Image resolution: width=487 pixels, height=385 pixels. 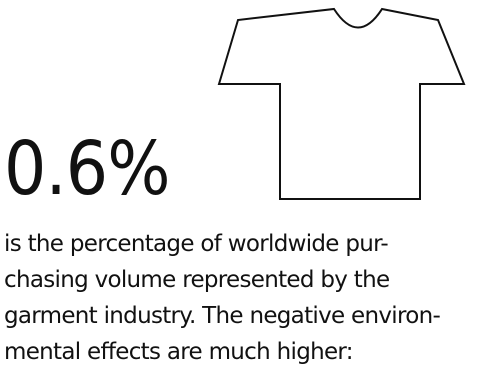 I want to click on description-line: garment industry. The negative environ-, so click(x=222, y=316).